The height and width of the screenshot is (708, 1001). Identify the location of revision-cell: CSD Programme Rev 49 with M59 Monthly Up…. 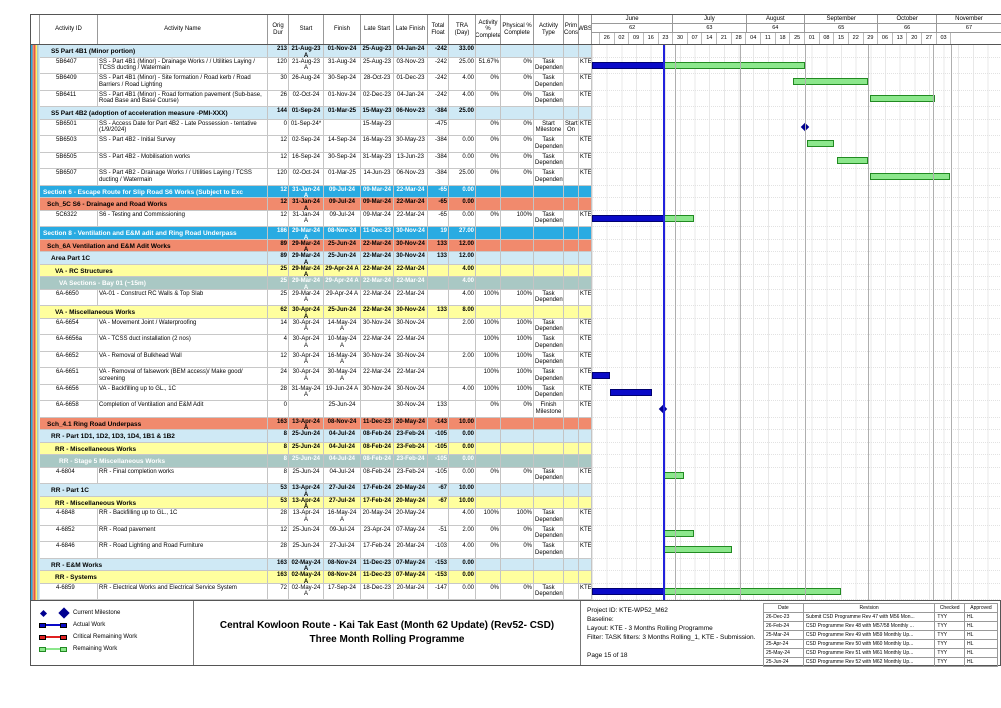
(869, 635).